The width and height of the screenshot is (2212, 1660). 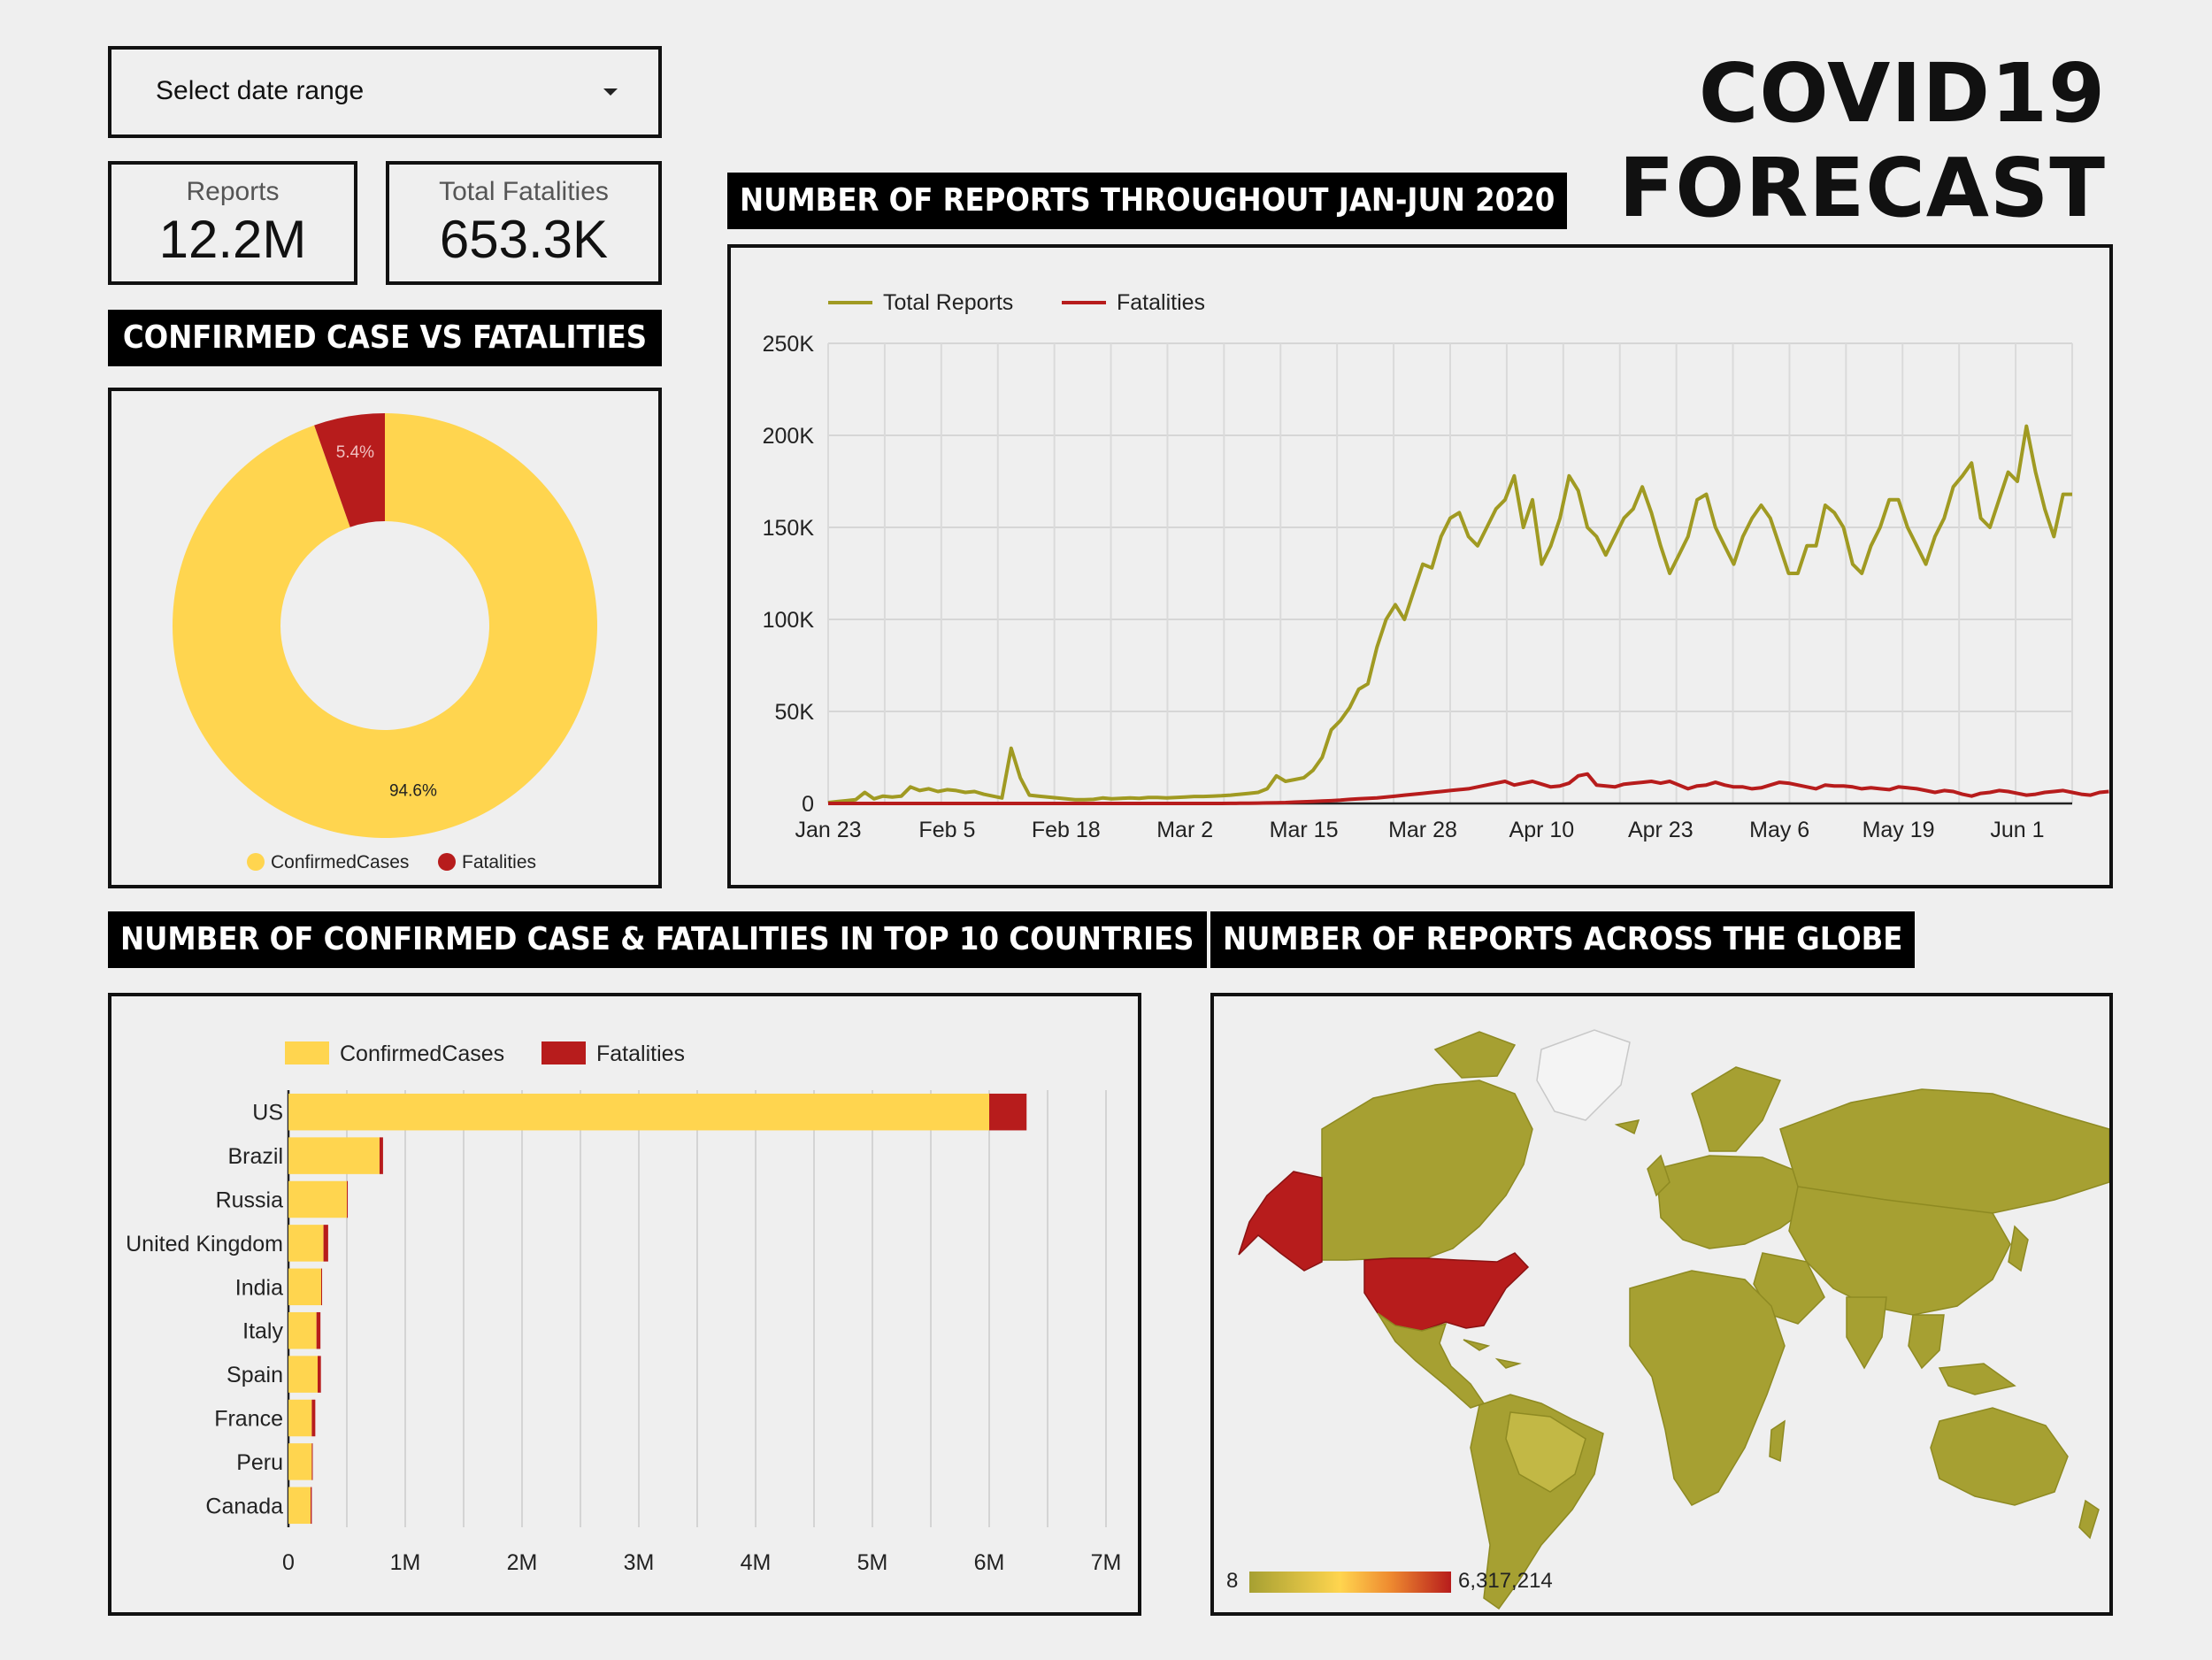 What do you see at coordinates (288, 1562) in the screenshot?
I see `bar-x-tick: 0` at bounding box center [288, 1562].